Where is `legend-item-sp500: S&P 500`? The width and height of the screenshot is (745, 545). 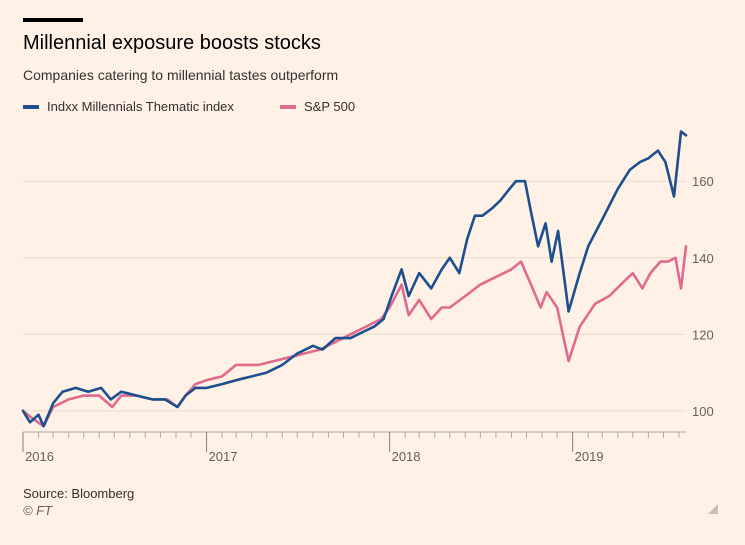 legend-item-sp500: S&P 500 is located at coordinates (317, 106).